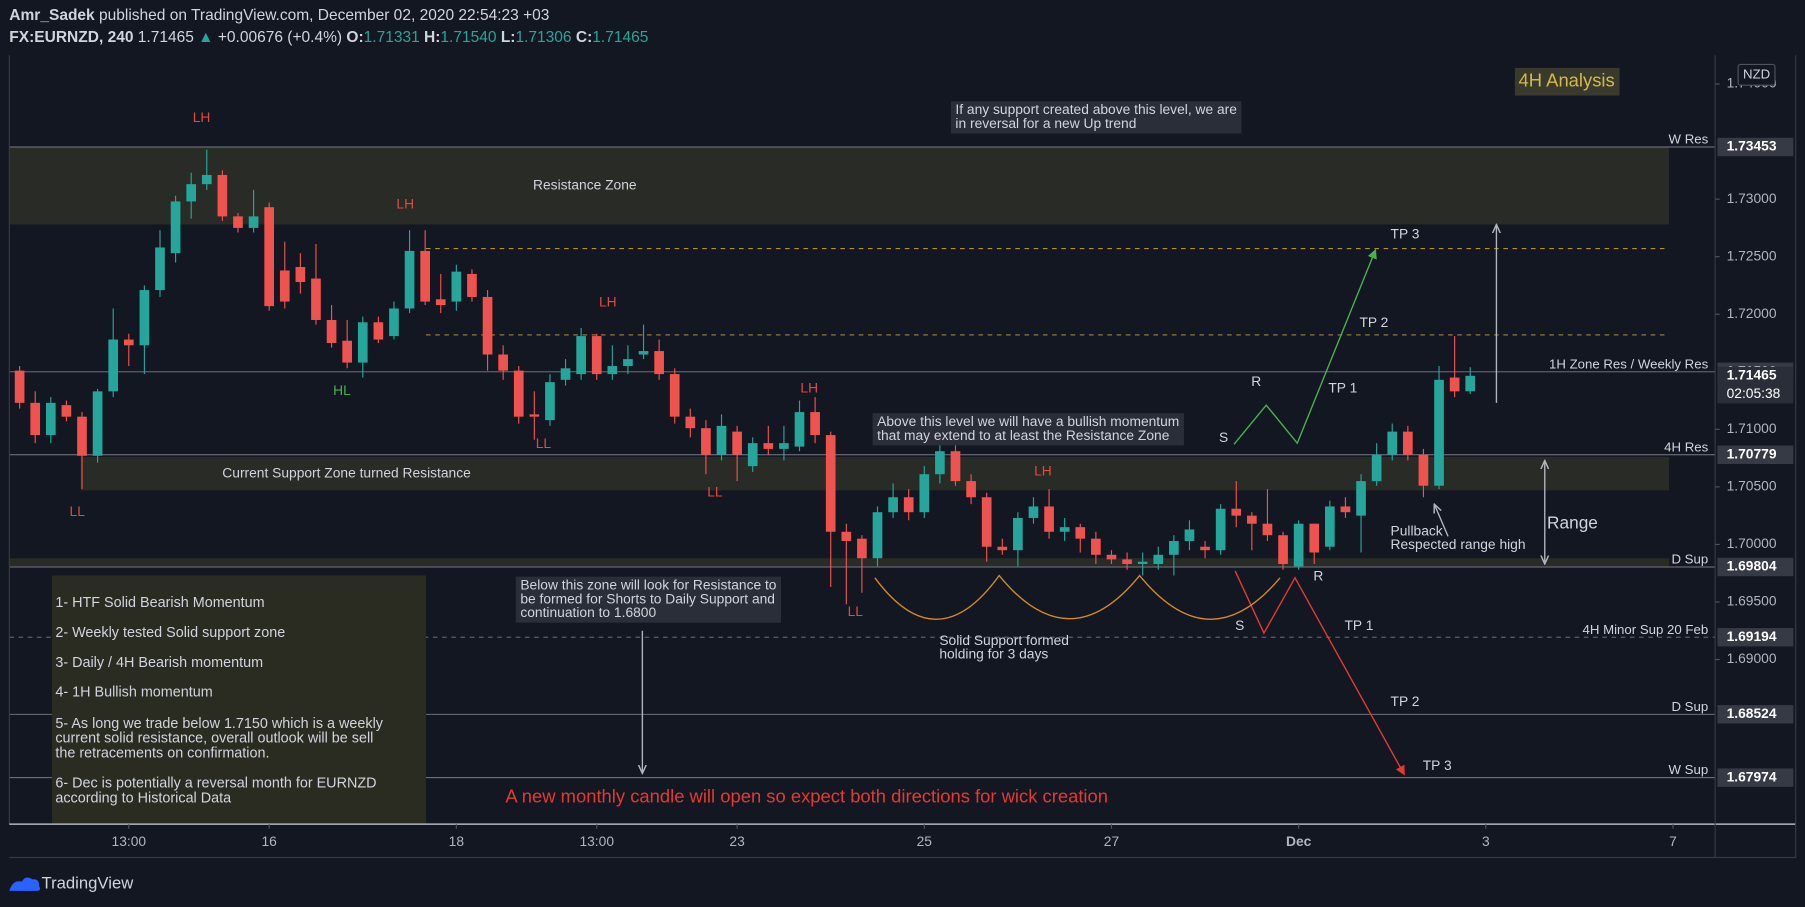 This screenshot has height=907, width=1805. Describe the element at coordinates (1441, 520) in the screenshot. I see `pullback-arrow` at that location.